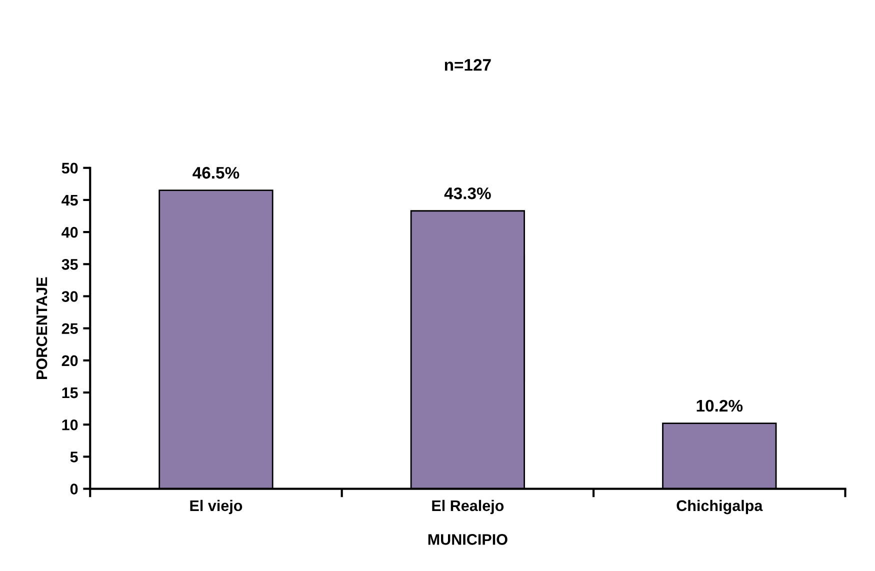 The width and height of the screenshot is (875, 571). I want to click on y-tick-label: 10, so click(70, 424).